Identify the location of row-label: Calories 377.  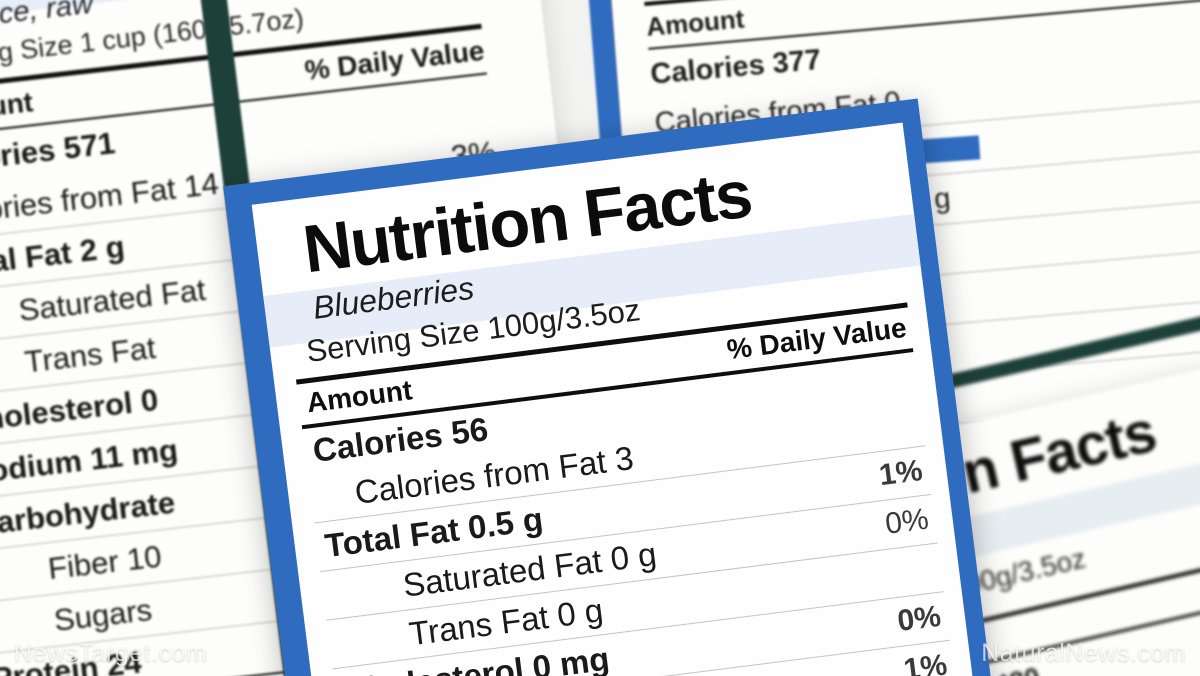
(736, 67).